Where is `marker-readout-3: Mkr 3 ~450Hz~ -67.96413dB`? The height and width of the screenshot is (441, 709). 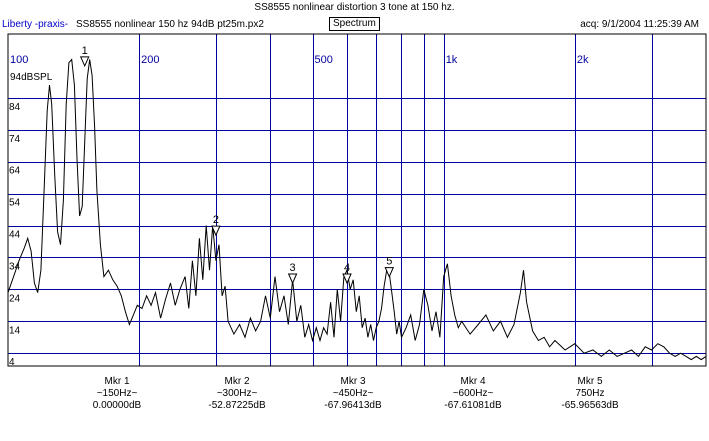
marker-readout-3: Mkr 3 ~450Hz~ -67.96413dB is located at coordinates (353, 394).